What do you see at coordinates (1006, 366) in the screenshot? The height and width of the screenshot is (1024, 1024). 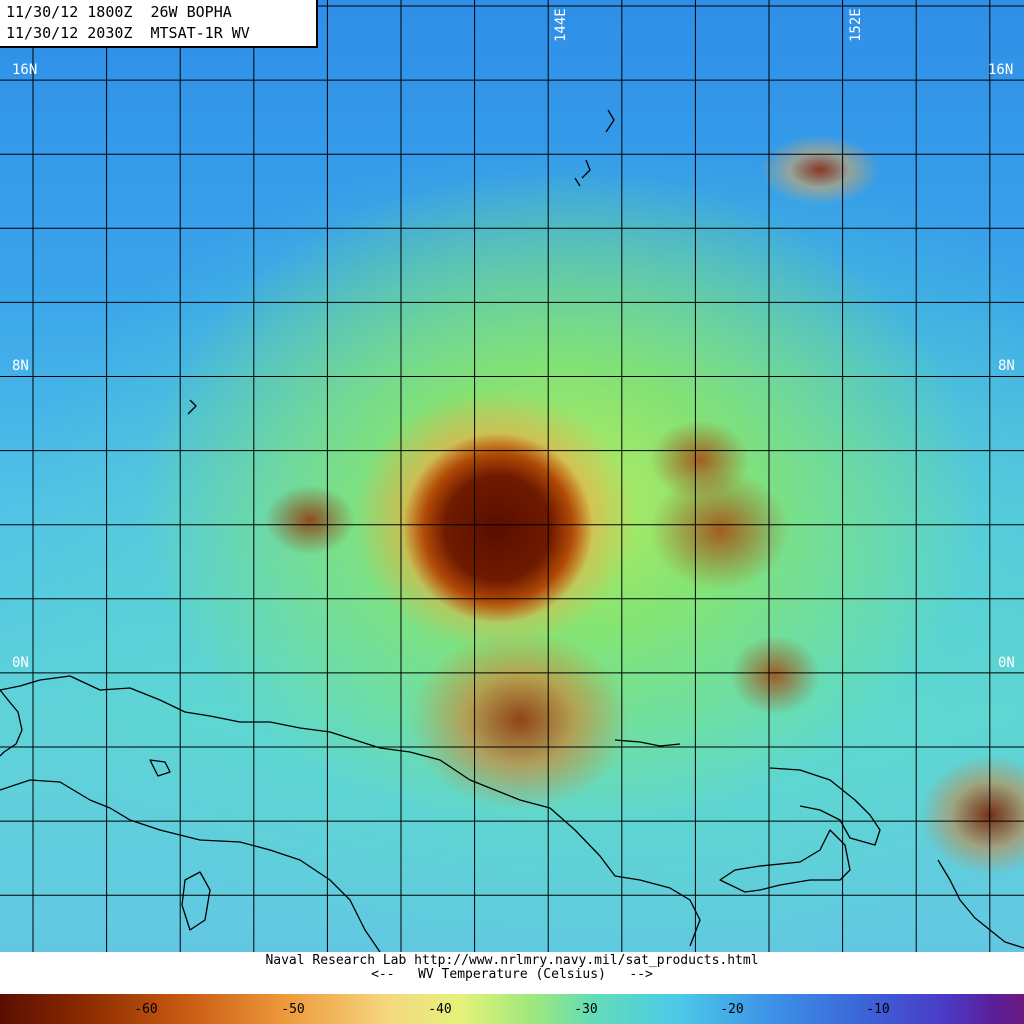 I see `lat-label-8n-right: 8N` at bounding box center [1006, 366].